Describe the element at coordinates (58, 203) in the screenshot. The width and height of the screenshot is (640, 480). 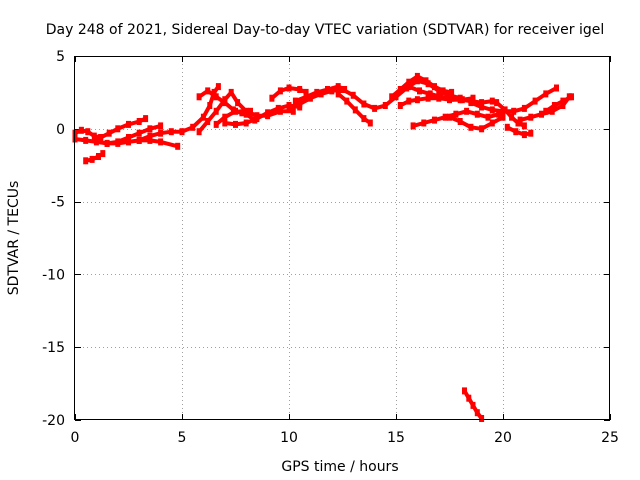
I see `y-tick-label: -5` at that location.